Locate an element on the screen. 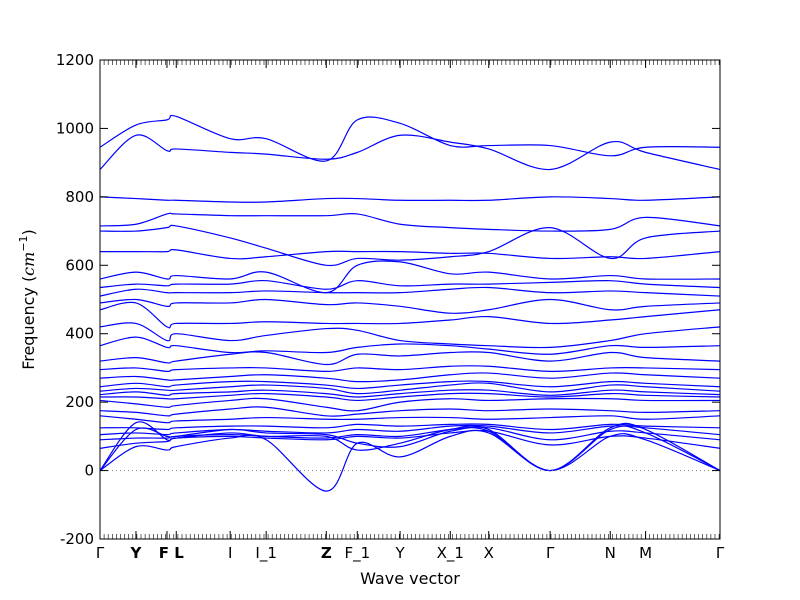 Image resolution: width=800 pixels, height=600 pixels. y-tick-label: 800 is located at coordinates (79, 197).